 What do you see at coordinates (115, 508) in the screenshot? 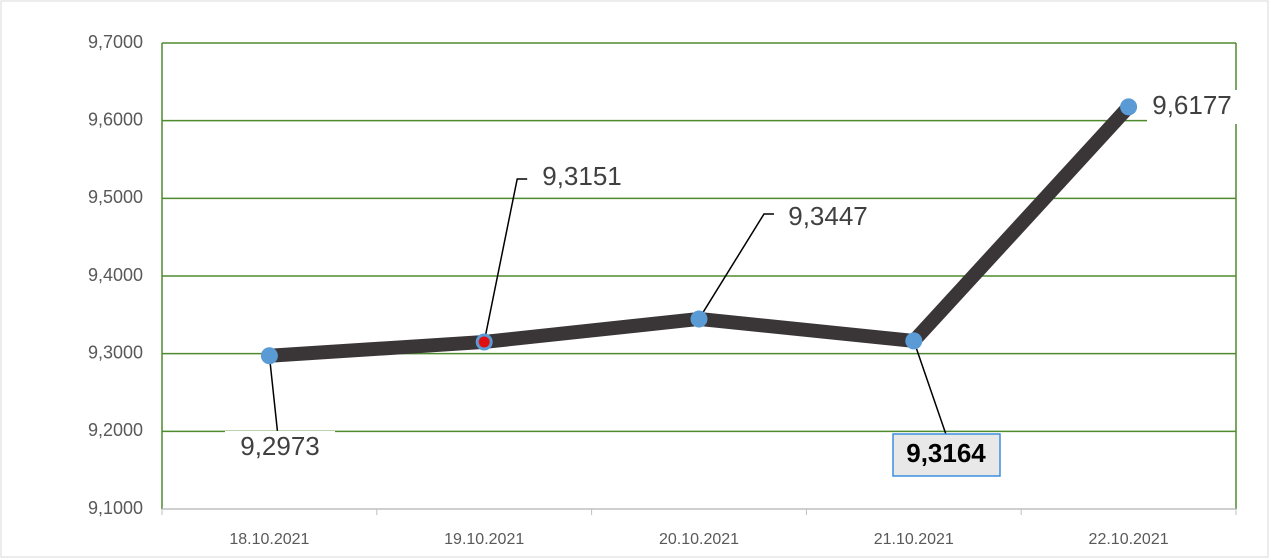
I see `y-tick-label: 9,1000` at bounding box center [115, 508].